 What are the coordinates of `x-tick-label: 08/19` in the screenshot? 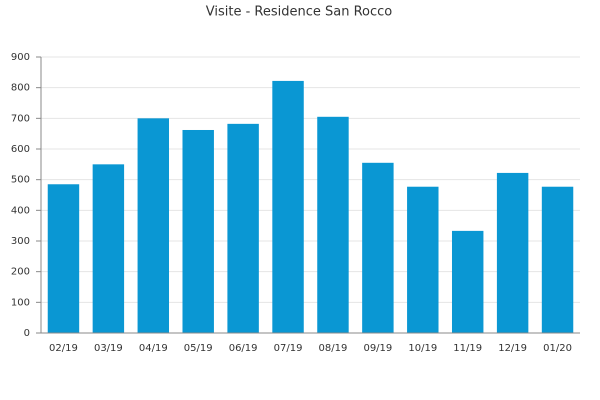 It's located at (333, 348).